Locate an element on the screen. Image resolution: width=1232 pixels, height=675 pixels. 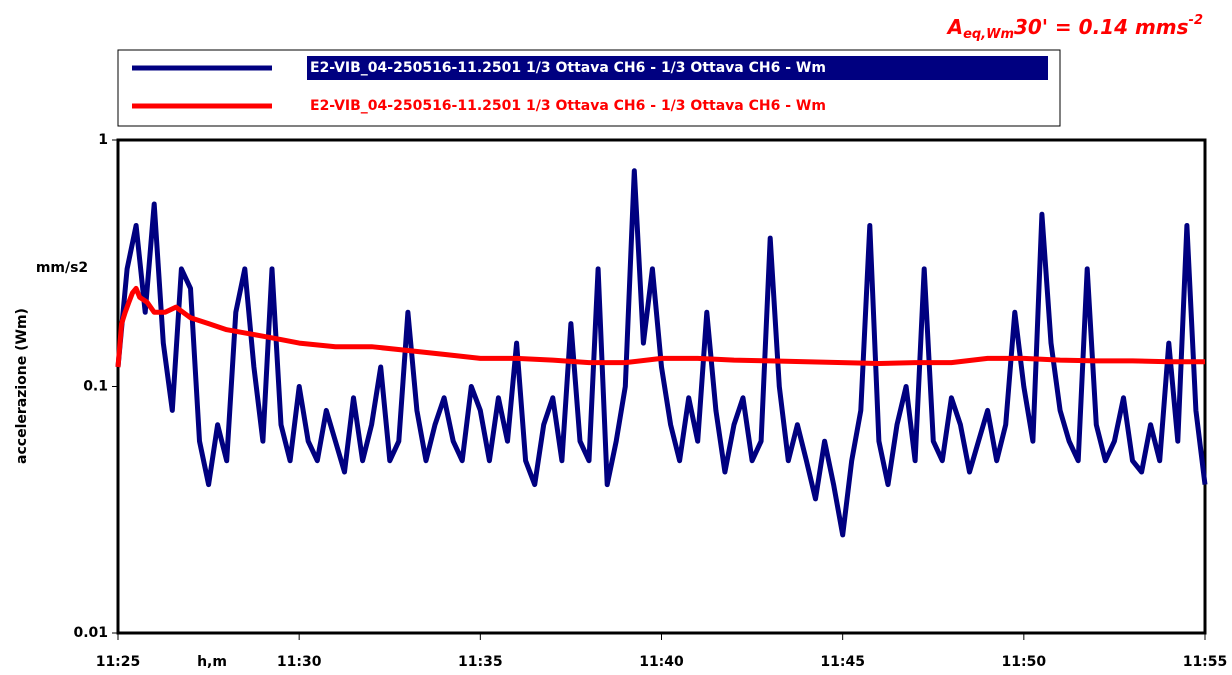
y-tick-label: 0.1 is located at coordinates (95, 387).